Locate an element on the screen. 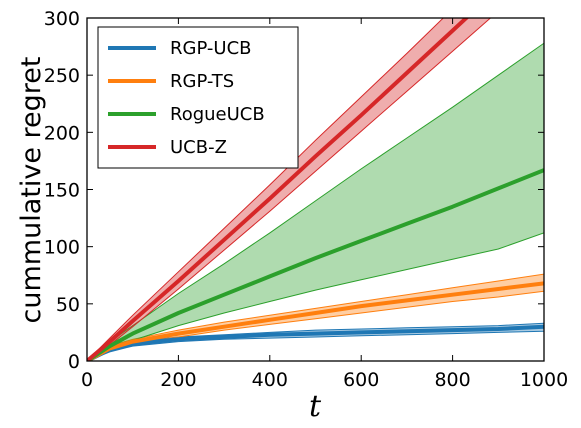 The width and height of the screenshot is (581, 428). y-axis-label: cummulative regret is located at coordinates (31, 190).